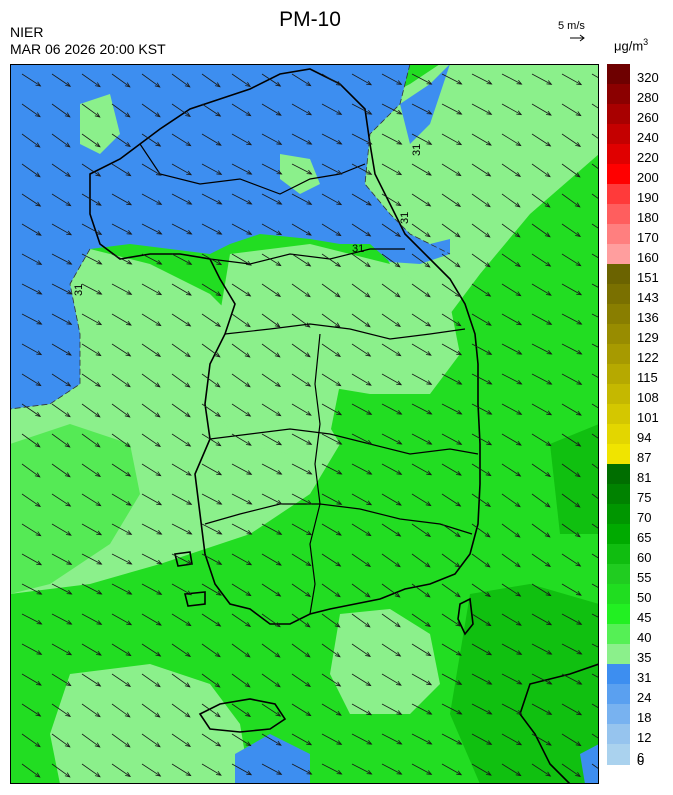  What do you see at coordinates (405, 218) in the screenshot?
I see `contour-label: 31` at bounding box center [405, 218].